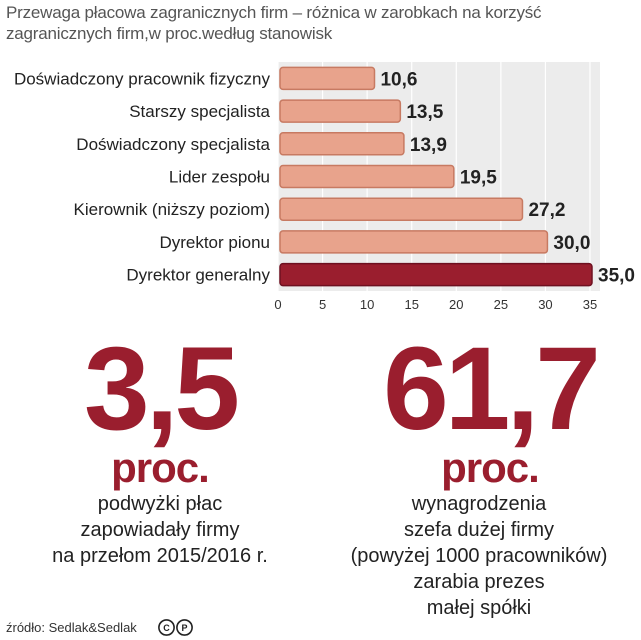 The height and width of the screenshot is (640, 641). Describe the element at coordinates (546, 210) in the screenshot. I see `data-label: 27,2` at that location.